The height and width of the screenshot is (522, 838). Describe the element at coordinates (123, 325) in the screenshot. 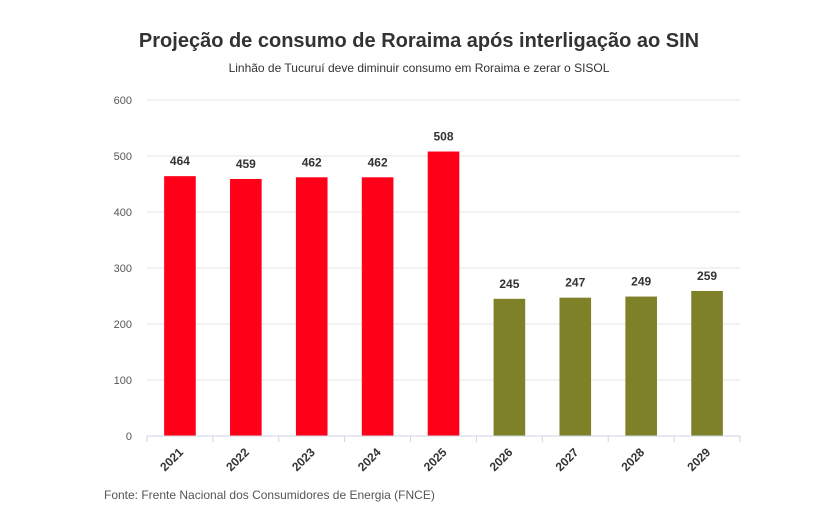

I see `y-tick-label: 200` at that location.